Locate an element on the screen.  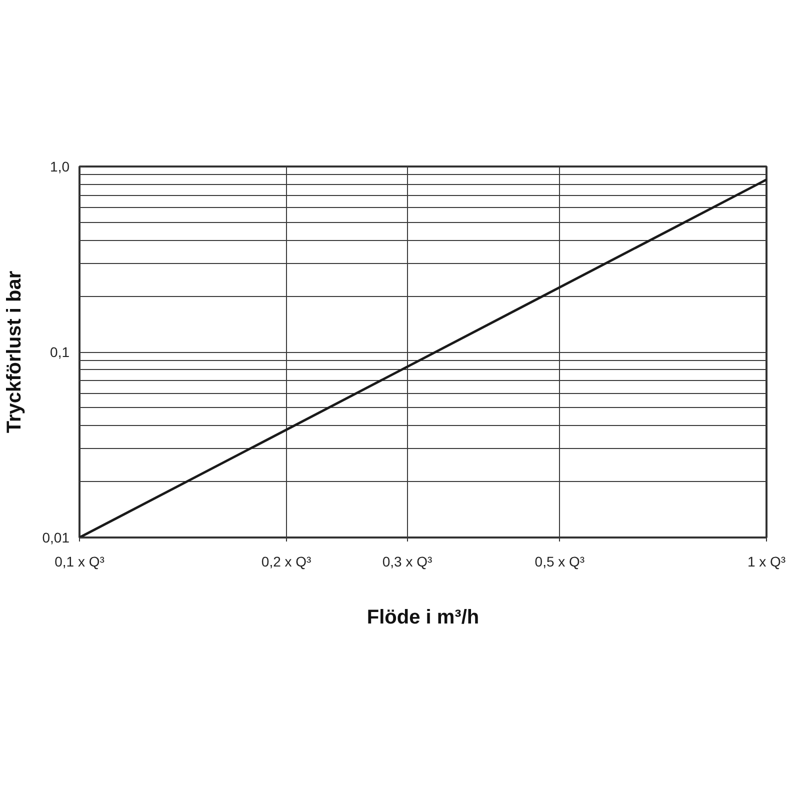
x-tick-label: 0,1 x Q³ is located at coordinates (79, 562).